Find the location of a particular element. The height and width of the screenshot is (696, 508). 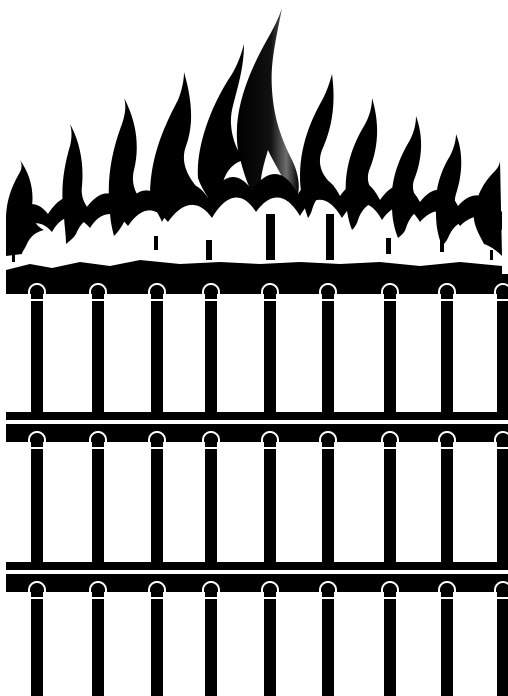

flame-wave-band is located at coordinates (254, 208).